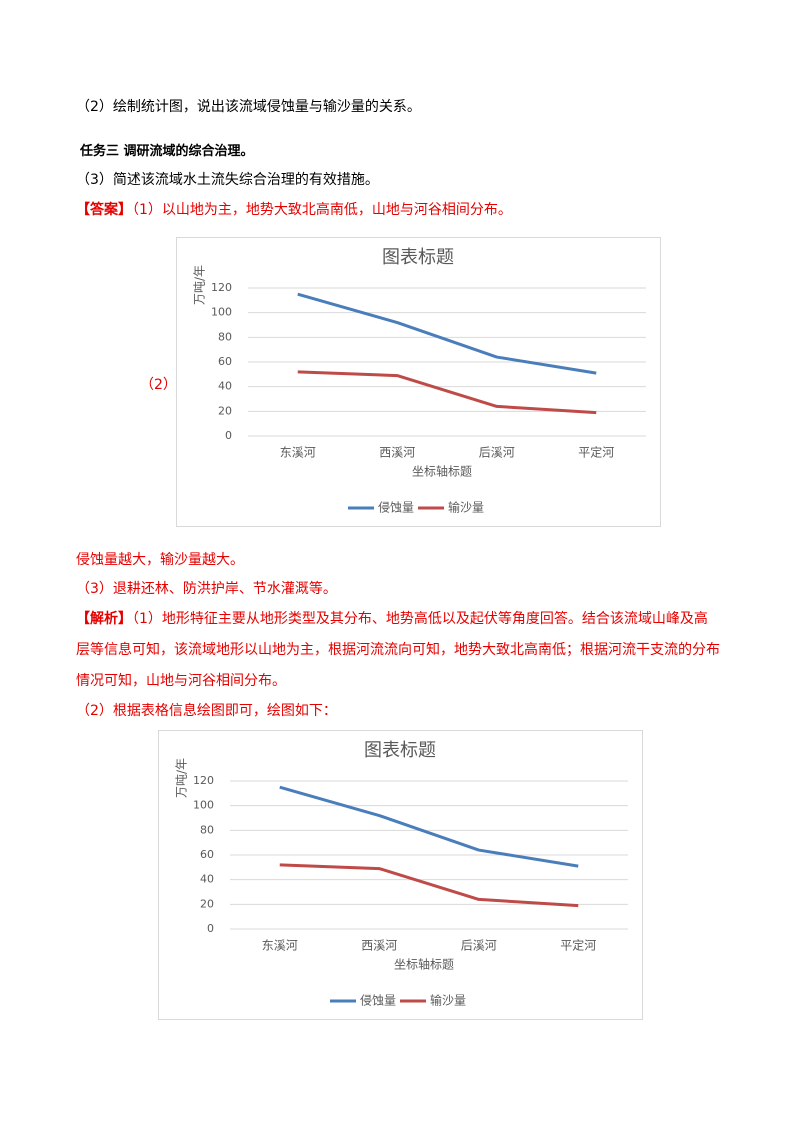  Describe the element at coordinates (158, 385) in the screenshot. I see `answer-label: （2）` at that location.